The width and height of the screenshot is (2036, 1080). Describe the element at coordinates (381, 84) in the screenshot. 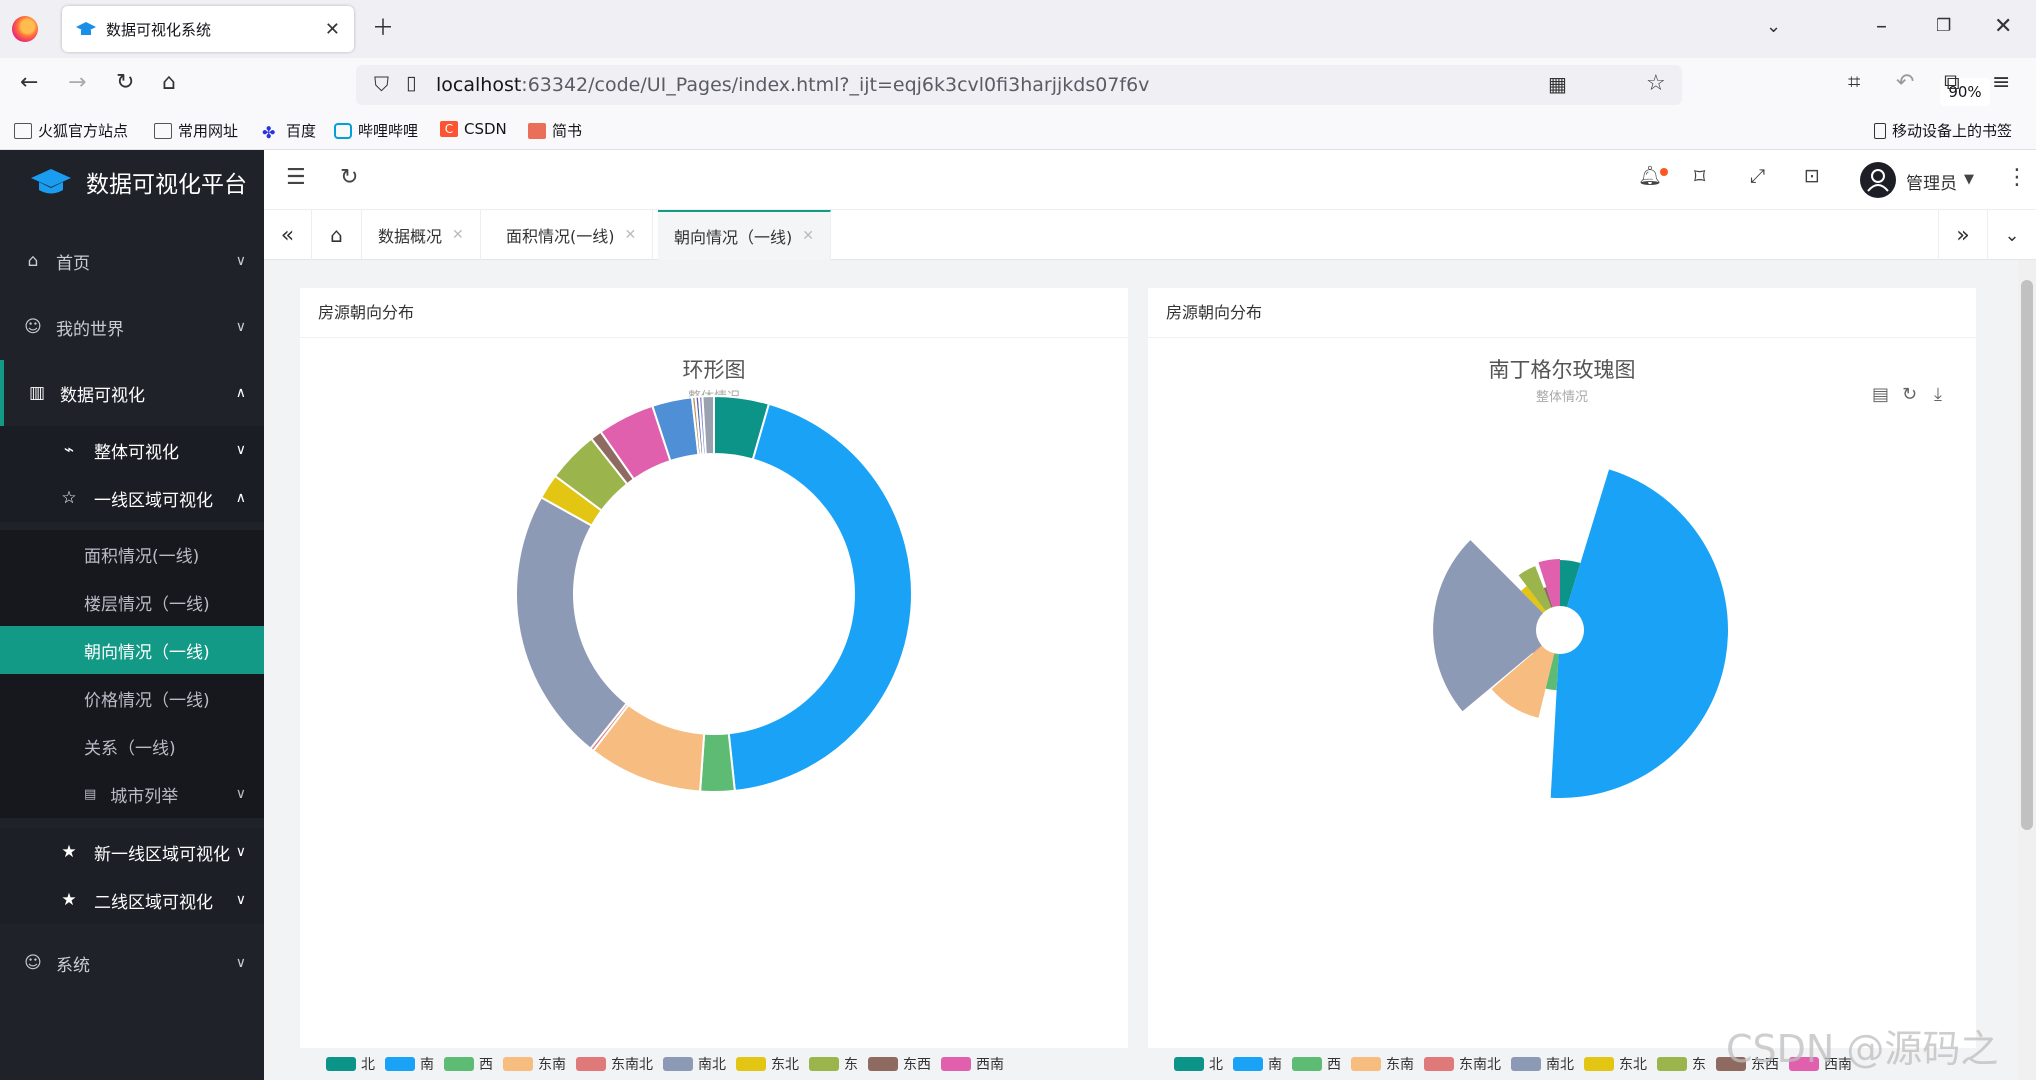

I see `shield-icon: ⛉` at that location.